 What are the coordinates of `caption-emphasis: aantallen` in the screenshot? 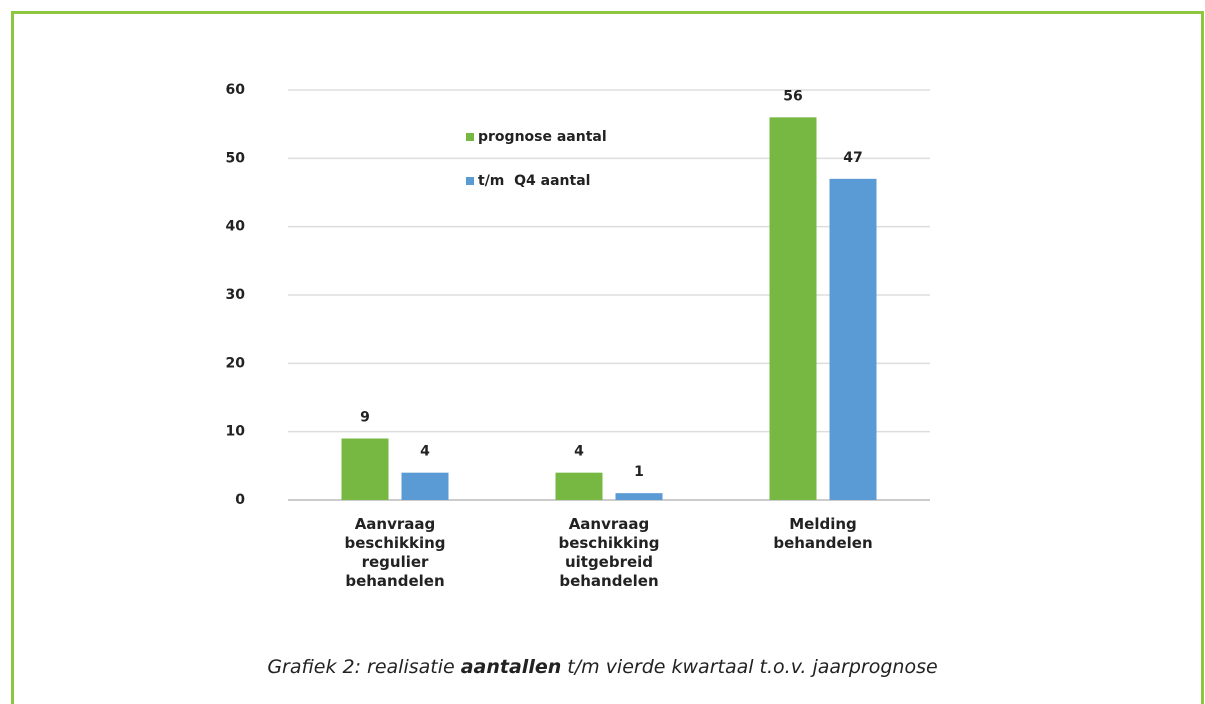 It's located at (511, 667).